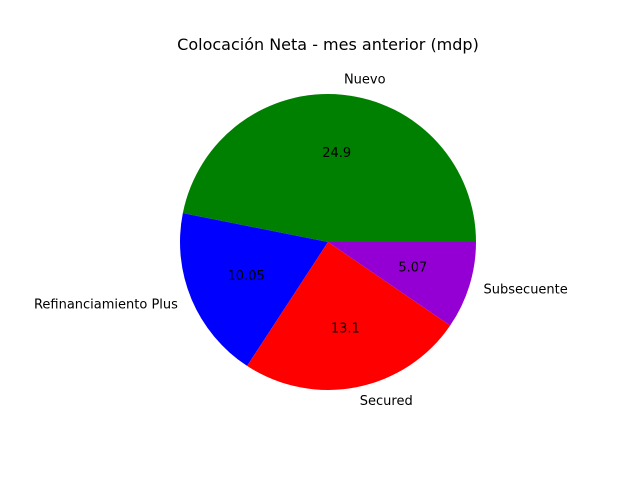 The height and width of the screenshot is (480, 640). Describe the element at coordinates (526, 290) in the screenshot. I see `slice-label-subsecuente: Subsecuente` at that location.